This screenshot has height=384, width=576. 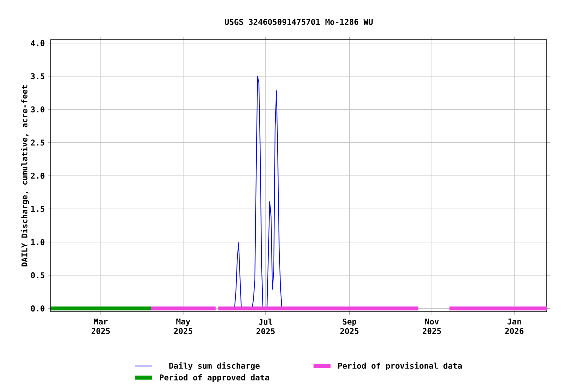 I want to click on line-series, so click(x=258, y=193).